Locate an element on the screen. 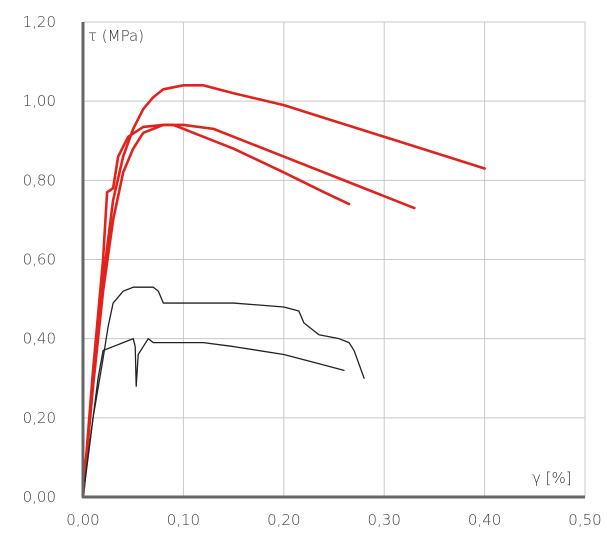 Image resolution: width=607 pixels, height=540 pixels. x-tick-label: 0,40 is located at coordinates (484, 520).